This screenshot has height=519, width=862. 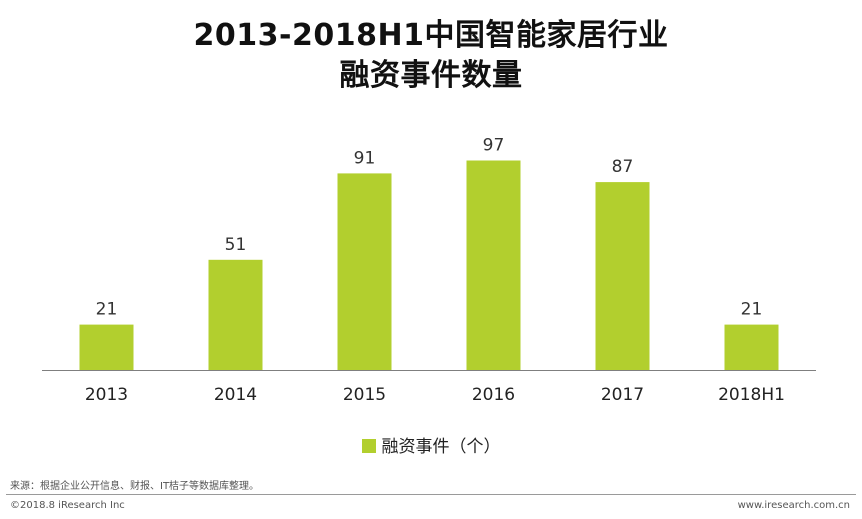 I want to click on legend: 融资事件（个）, so click(x=431, y=444).